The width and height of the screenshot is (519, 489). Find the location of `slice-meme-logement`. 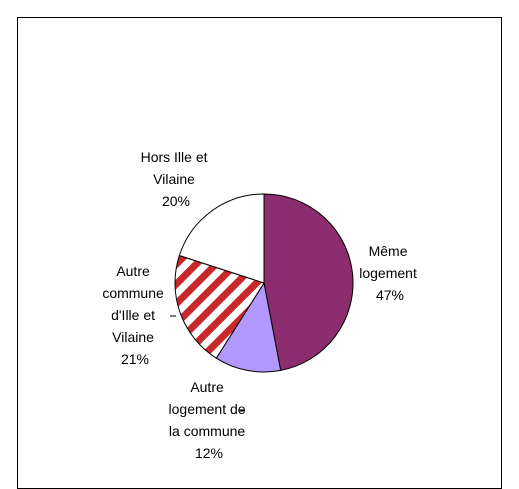

slice-meme-logement is located at coordinates (308, 282).